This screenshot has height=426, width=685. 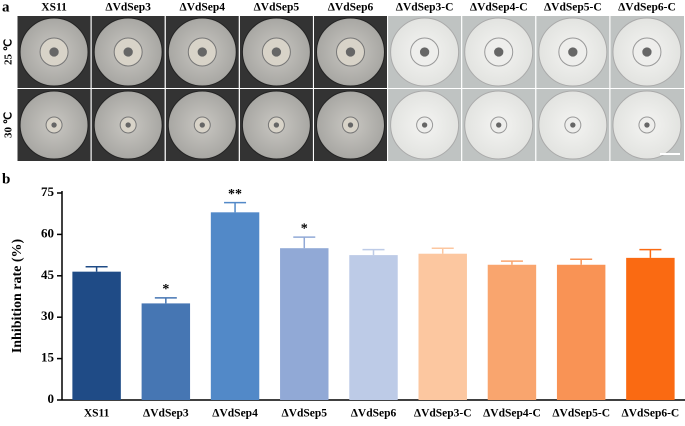 What do you see at coordinates (9, 52) in the screenshot?
I see `row-label: 25 ℃` at bounding box center [9, 52].